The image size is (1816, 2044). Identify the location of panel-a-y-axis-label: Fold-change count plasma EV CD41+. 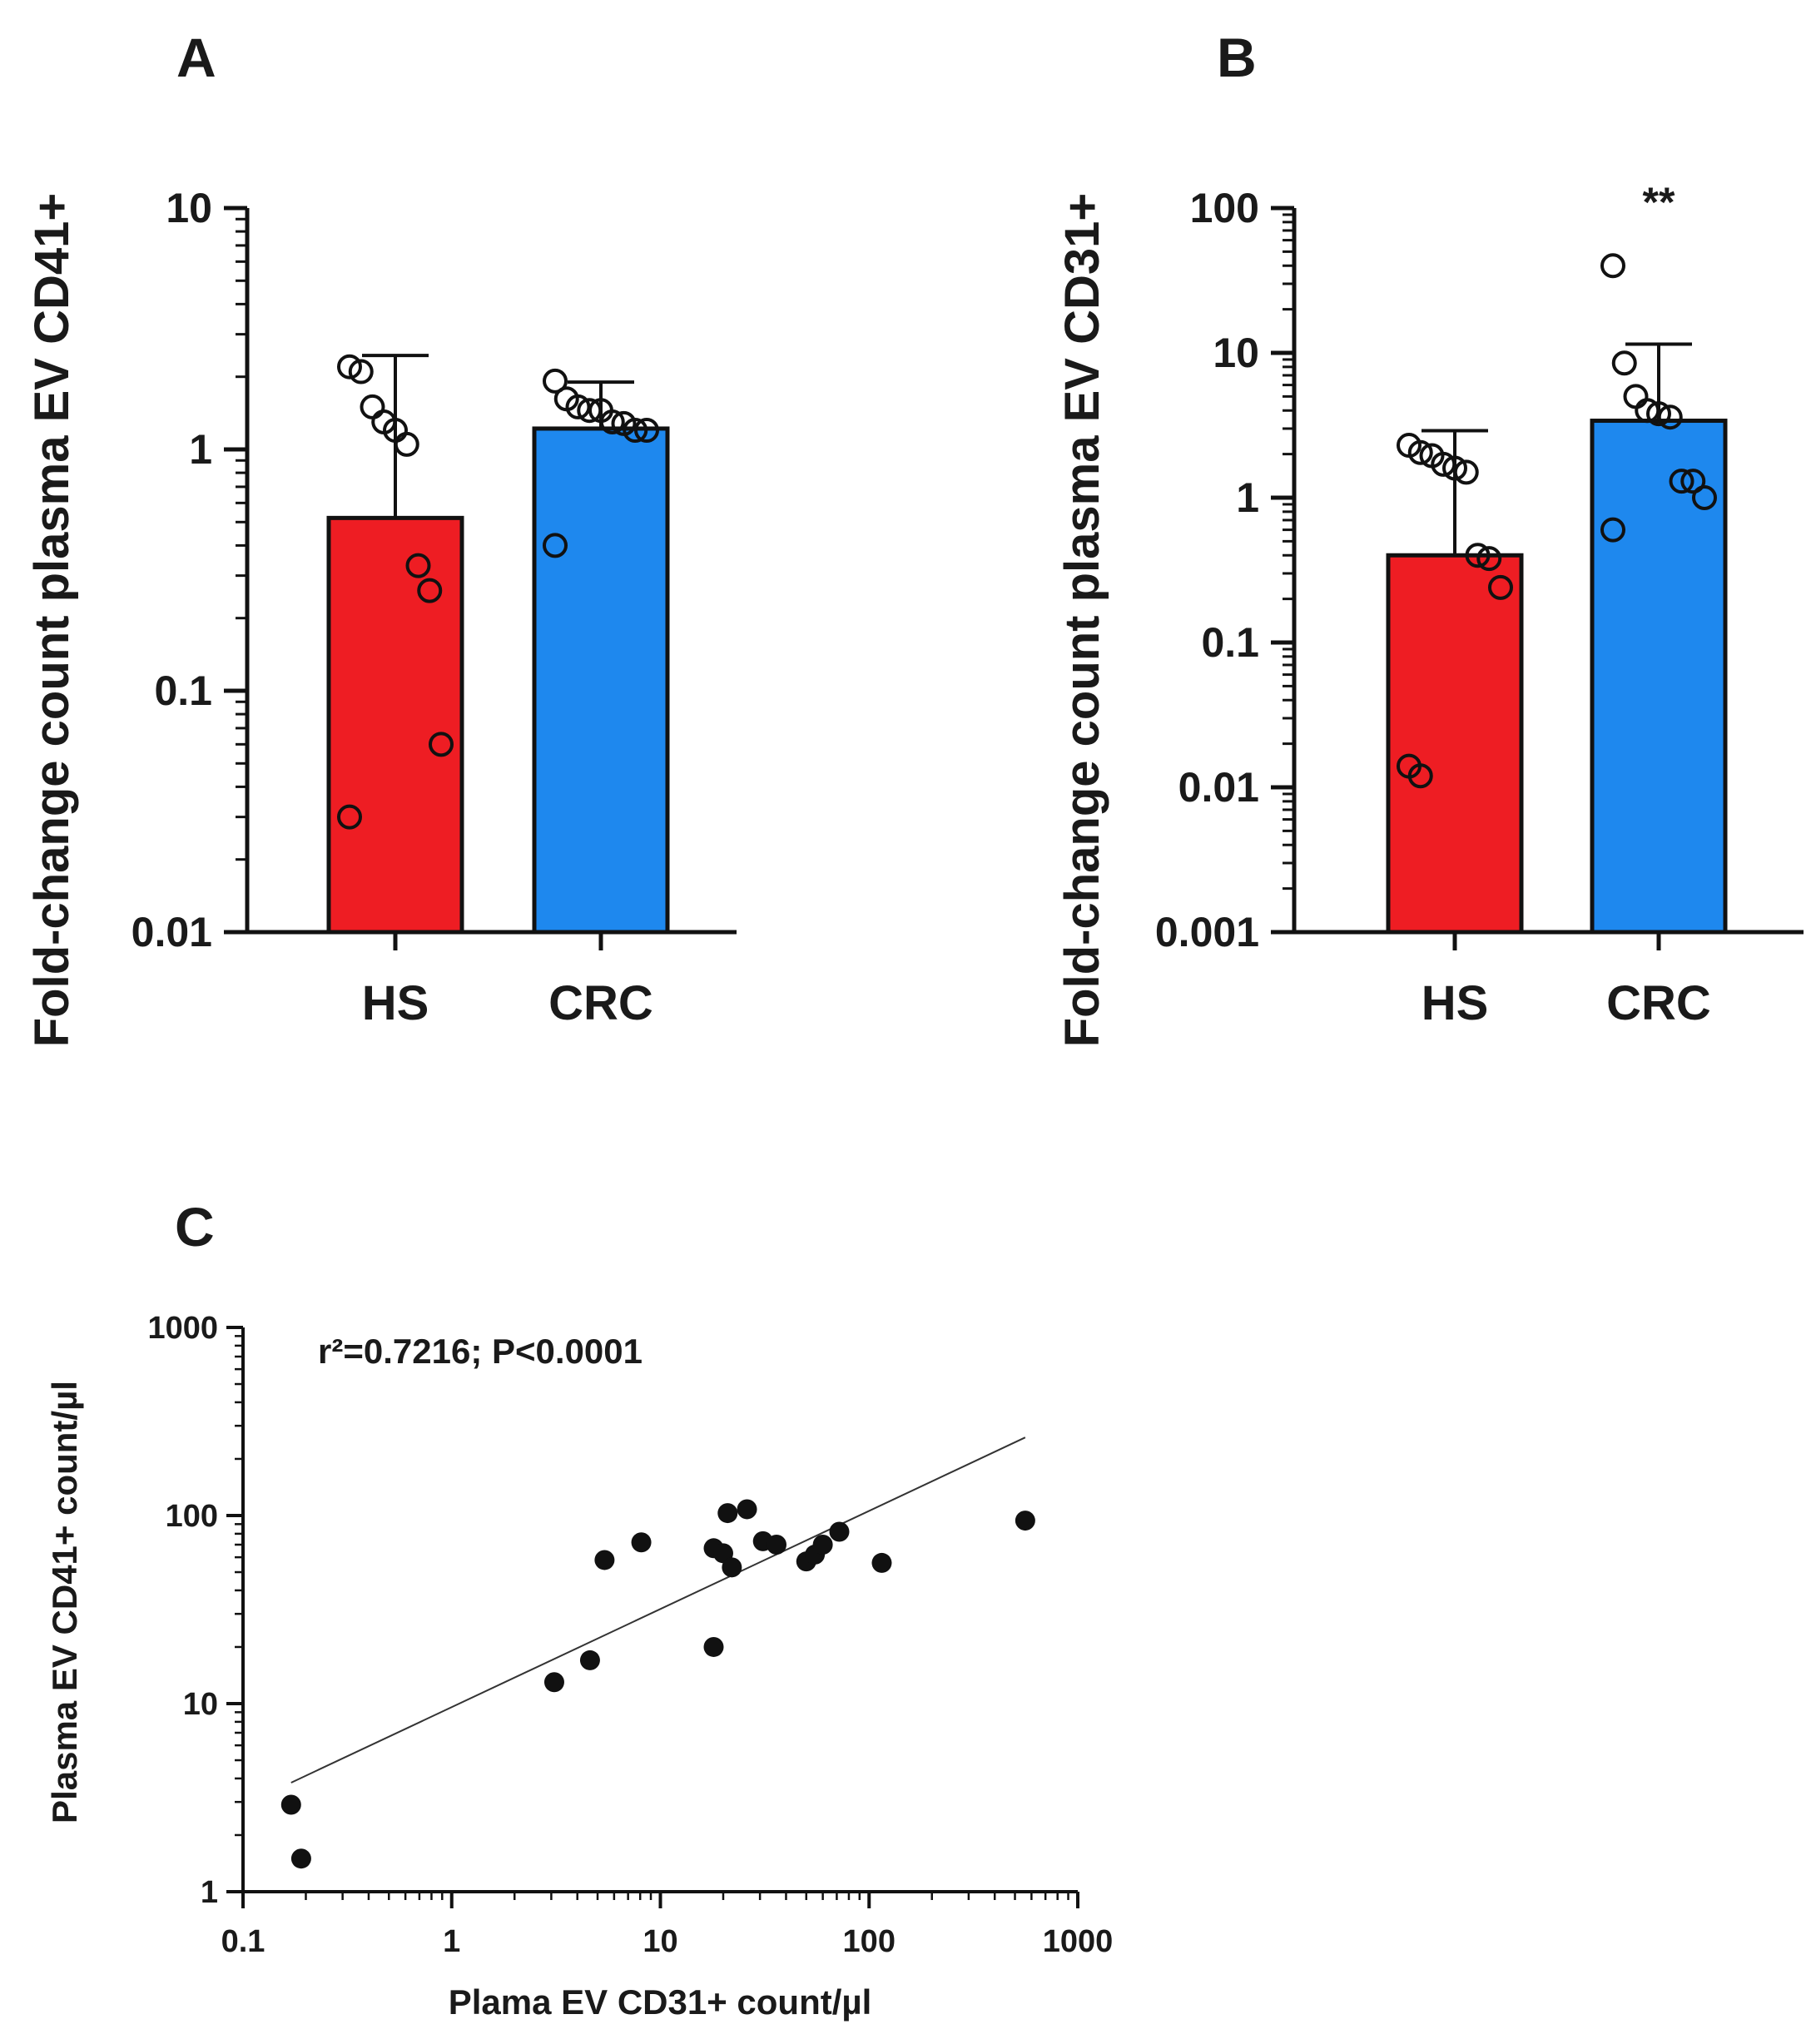
(52, 620).